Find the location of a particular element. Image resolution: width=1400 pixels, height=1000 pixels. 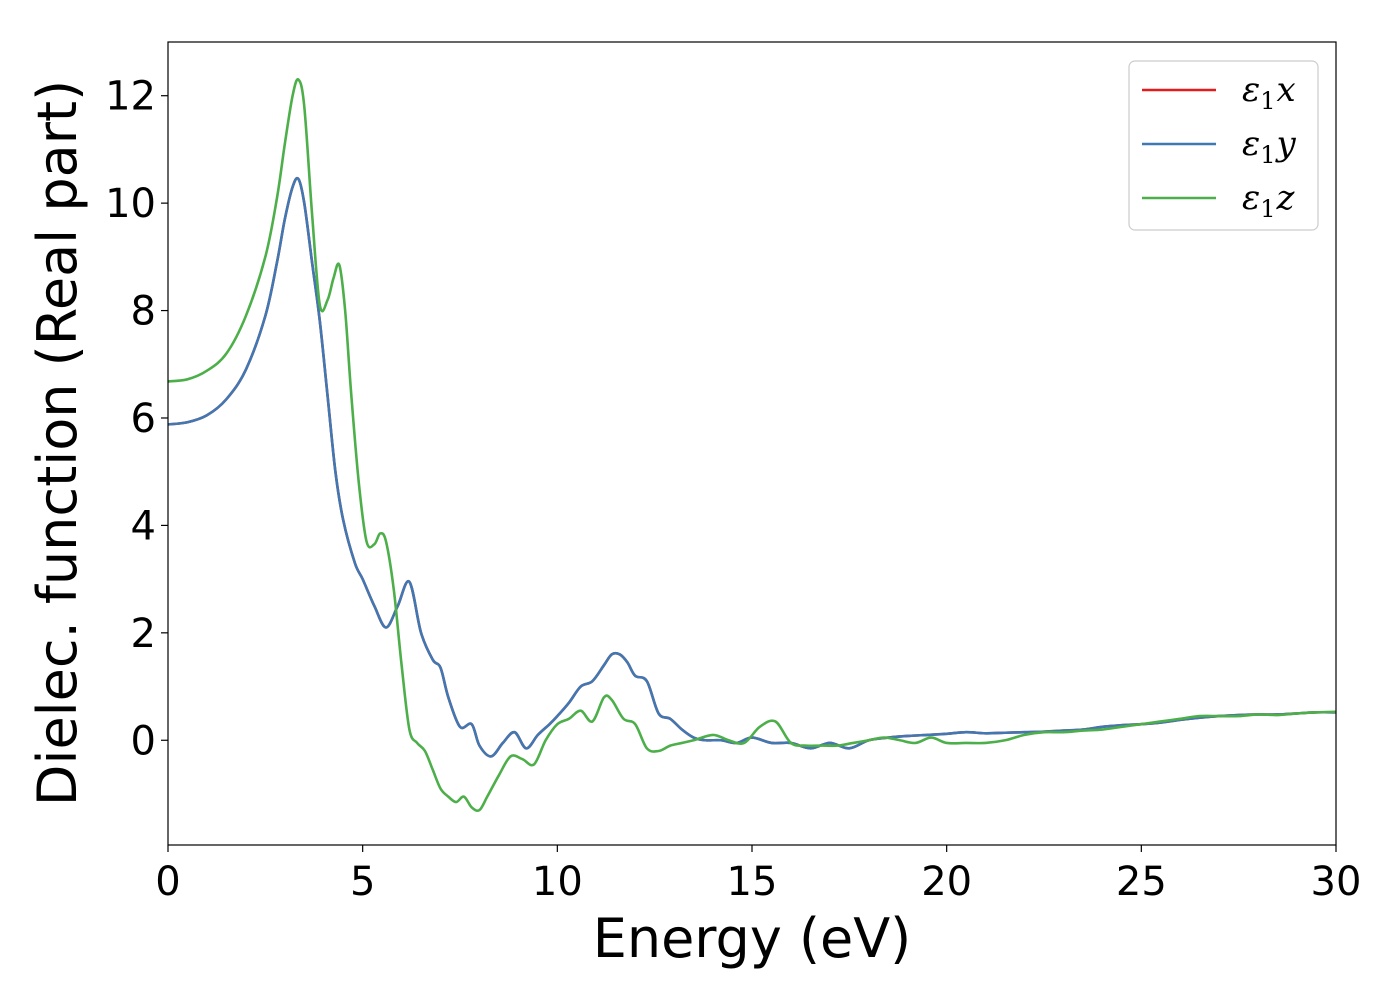

y-tick-label: 4 is located at coordinates (143, 526).